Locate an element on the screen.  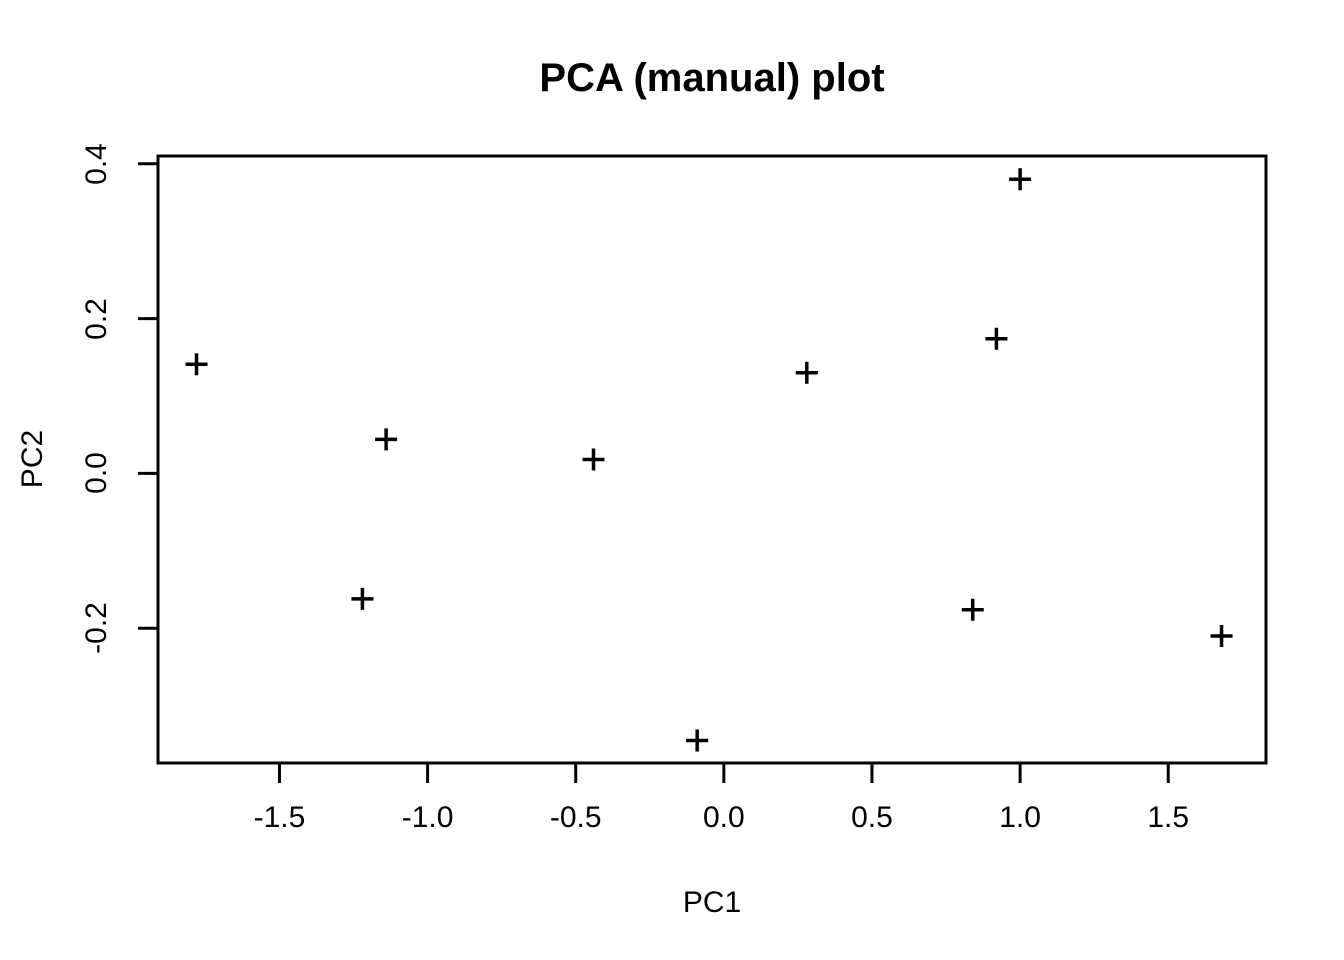
y-tick-label: 0.2 is located at coordinates (96, 318).